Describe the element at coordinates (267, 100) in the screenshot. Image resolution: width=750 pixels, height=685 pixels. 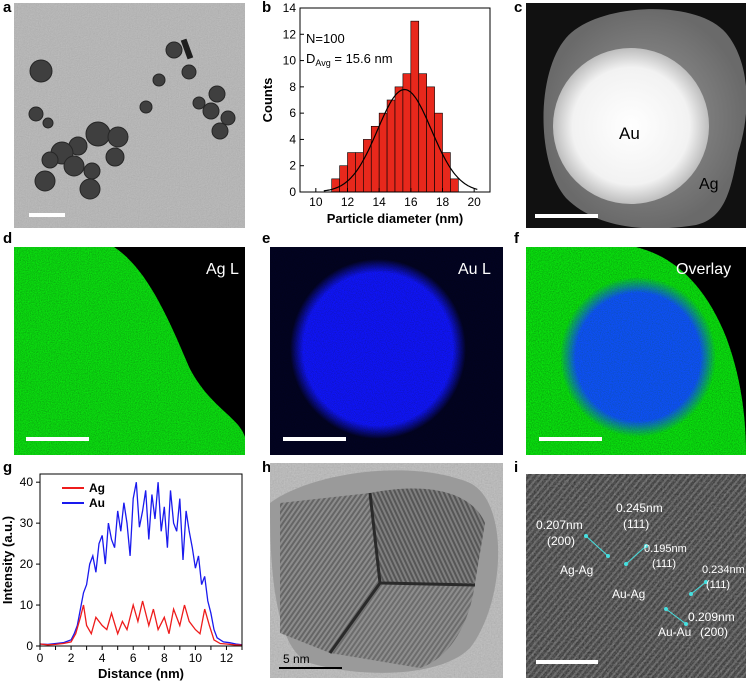
I see `y-axis-label: Counts` at that location.